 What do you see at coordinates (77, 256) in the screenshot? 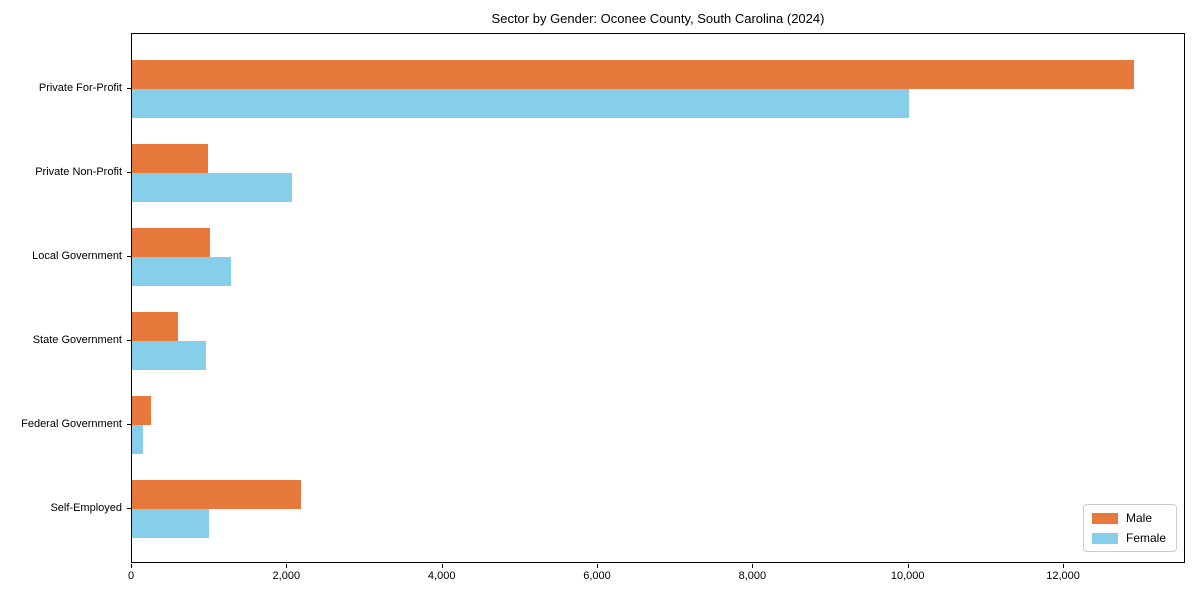
I see `y-axis-label-2: Local Government` at bounding box center [77, 256].